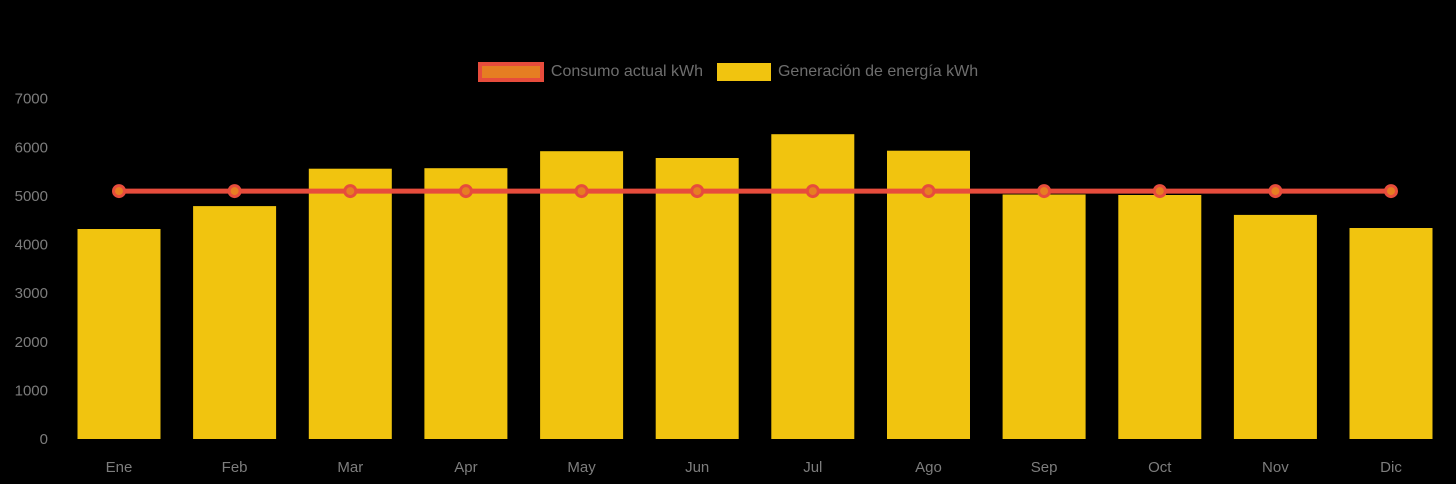  Describe the element at coordinates (510, 72) in the screenshot. I see `legend-swatch-consumo-actual` at that location.